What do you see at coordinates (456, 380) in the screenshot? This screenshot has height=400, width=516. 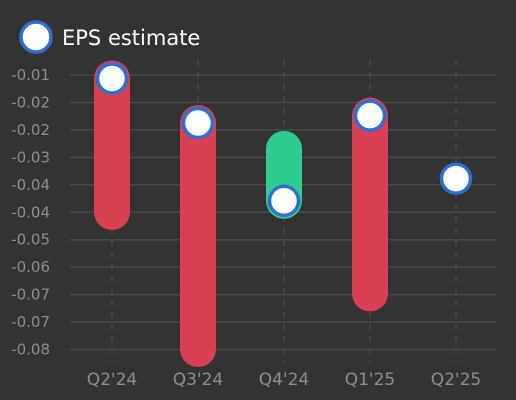 I see `x-tick-label: Q2'25` at bounding box center [456, 380].